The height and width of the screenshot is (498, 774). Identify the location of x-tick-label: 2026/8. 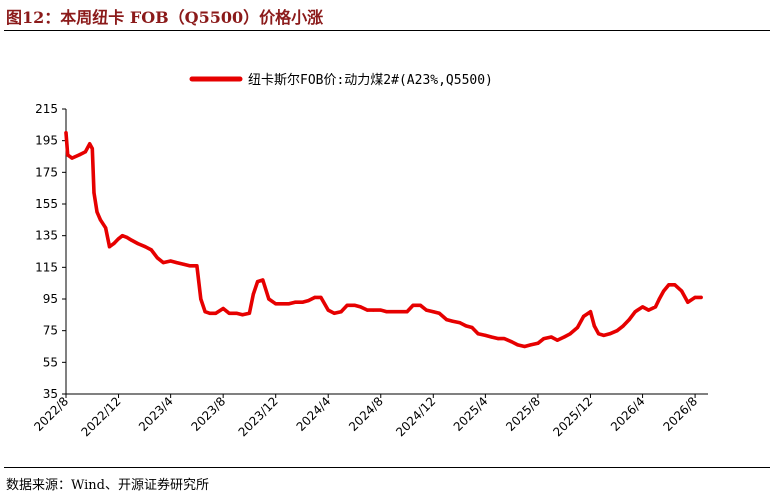
(680, 414).